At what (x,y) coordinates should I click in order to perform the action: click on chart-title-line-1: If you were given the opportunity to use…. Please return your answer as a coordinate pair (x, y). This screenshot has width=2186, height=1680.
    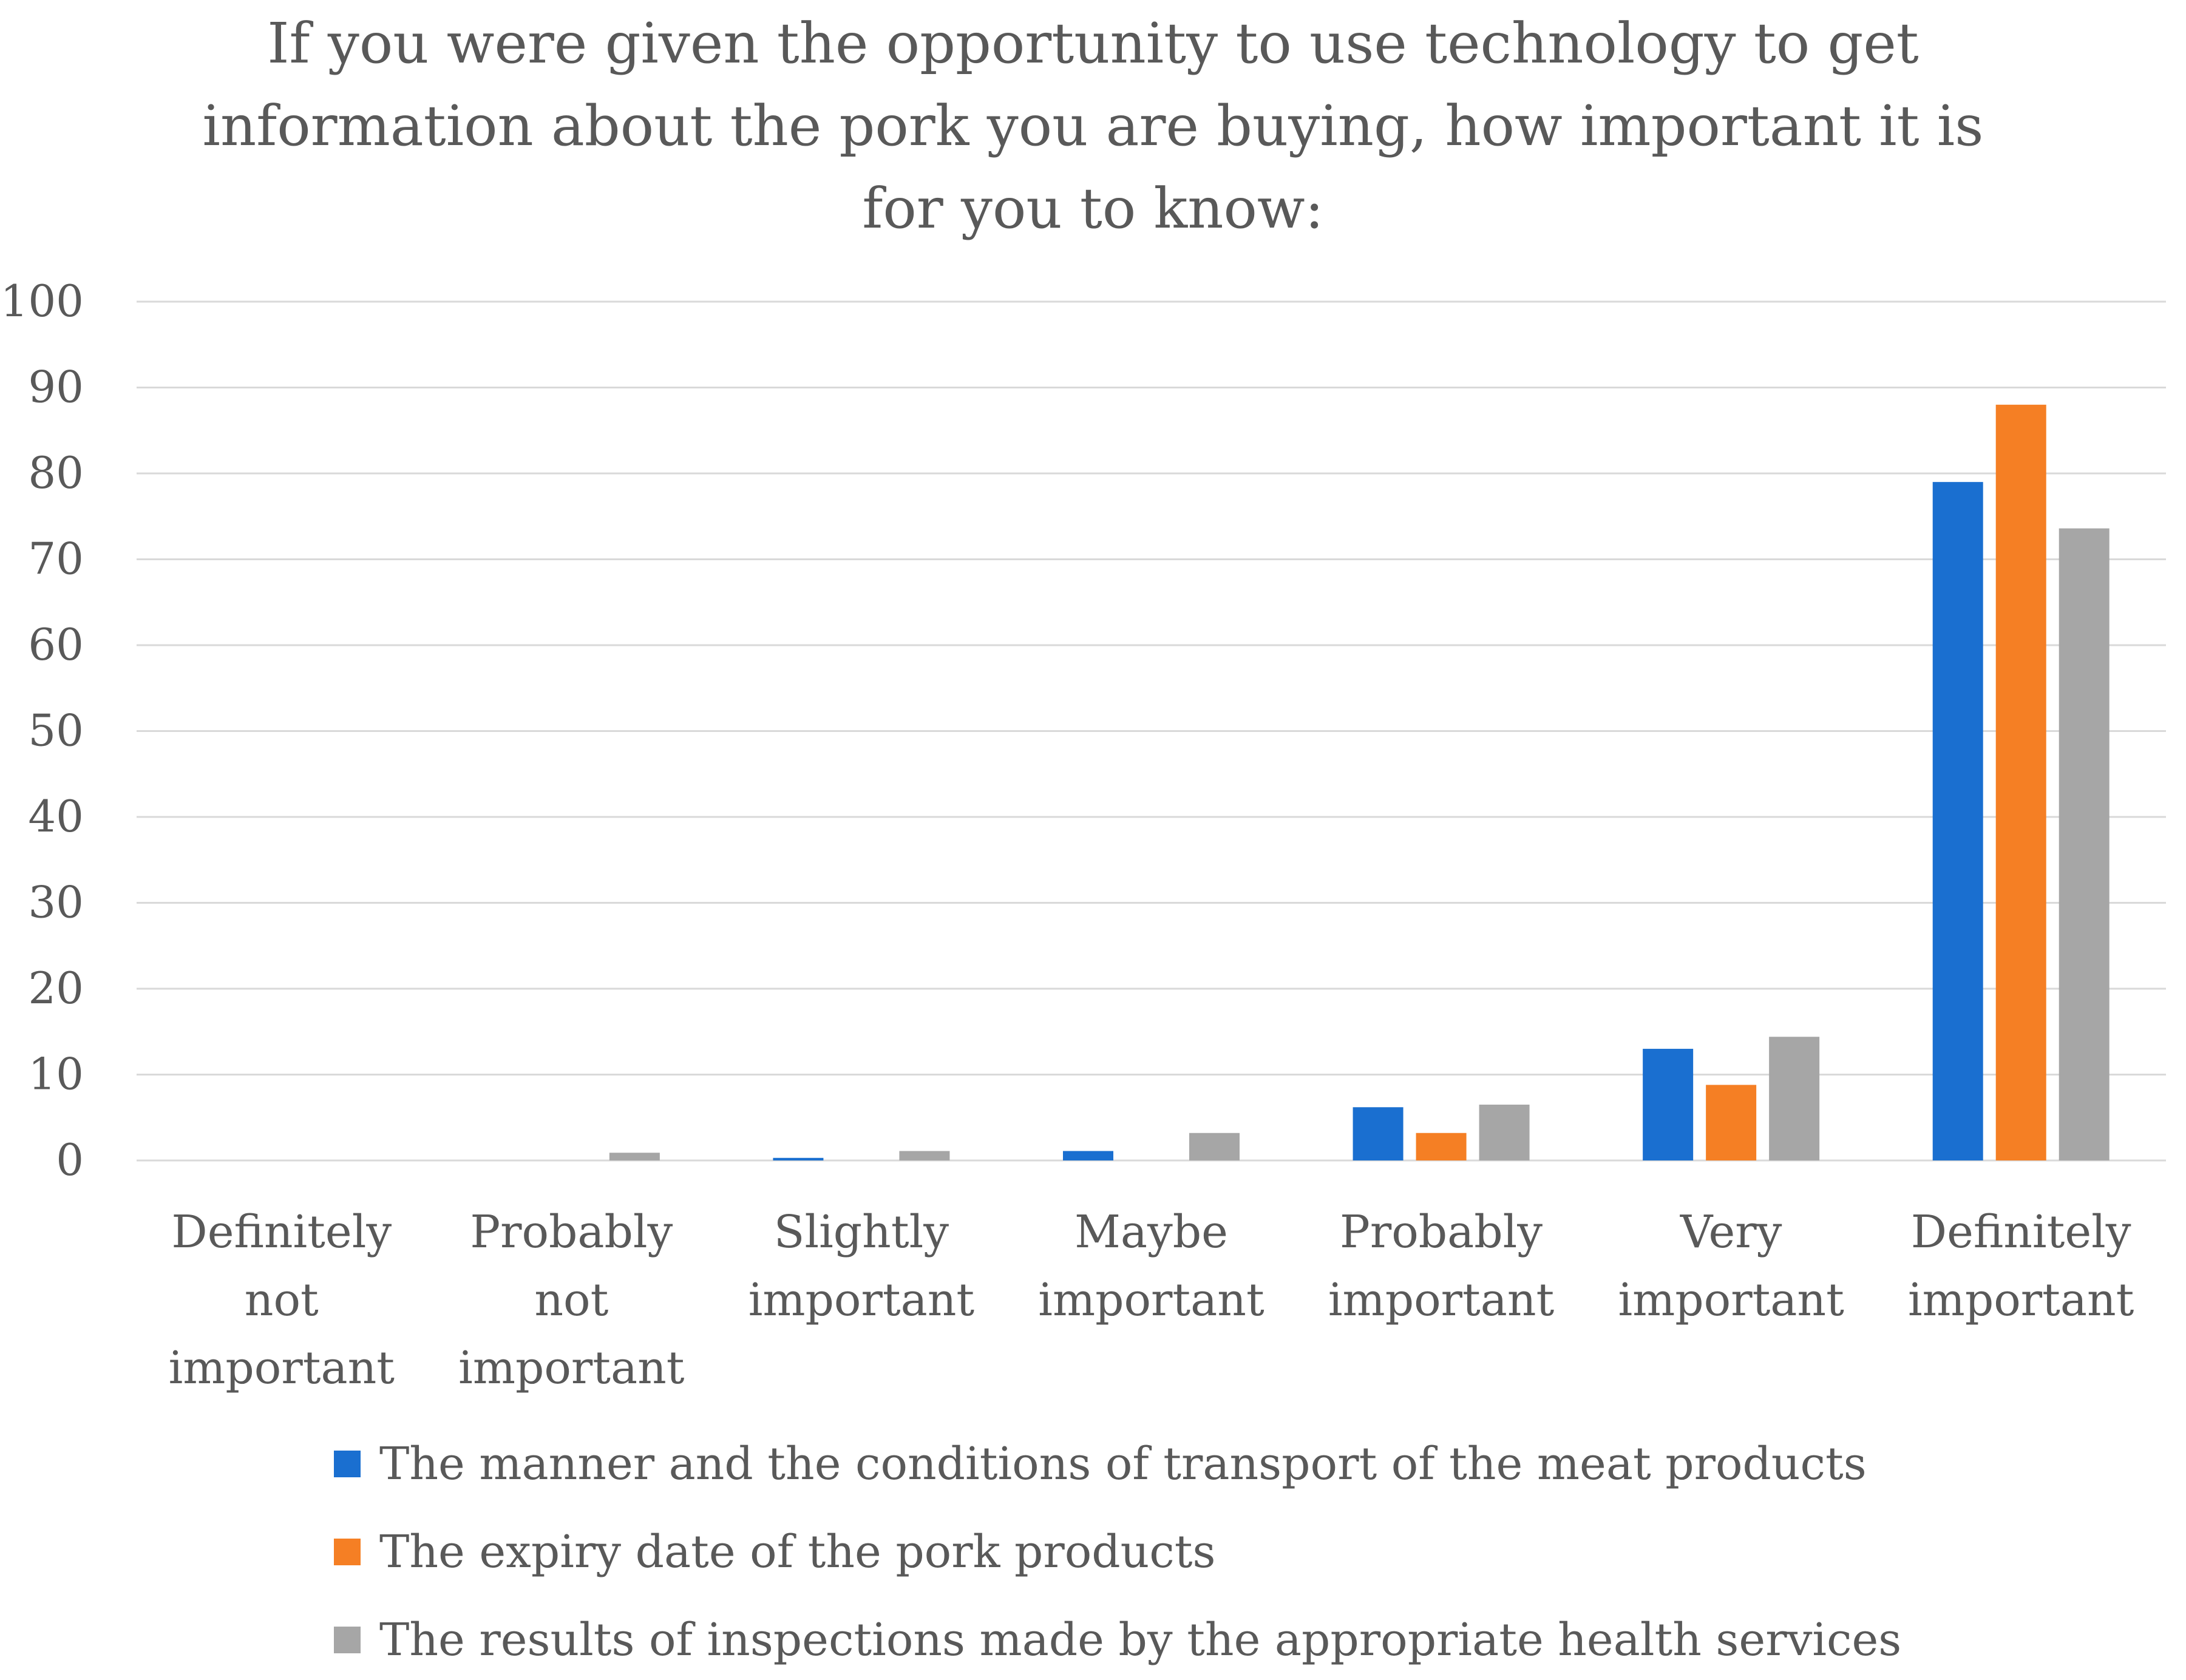
    Looking at the image, I should click on (1093, 43).